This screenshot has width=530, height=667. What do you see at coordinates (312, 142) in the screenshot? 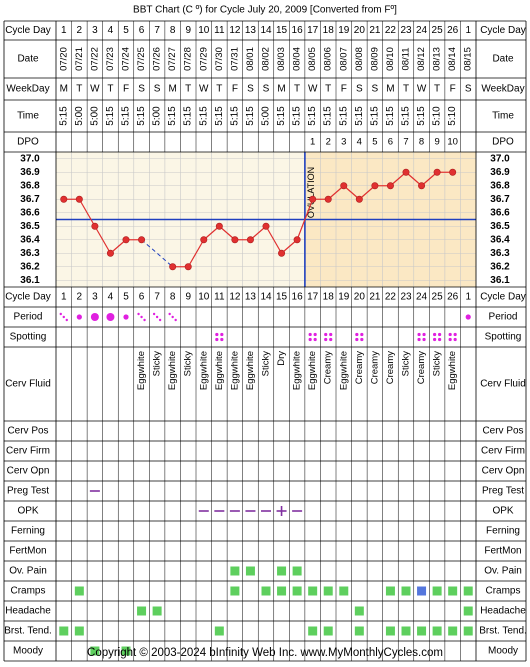
I see `dpo-label: 1` at bounding box center [312, 142].